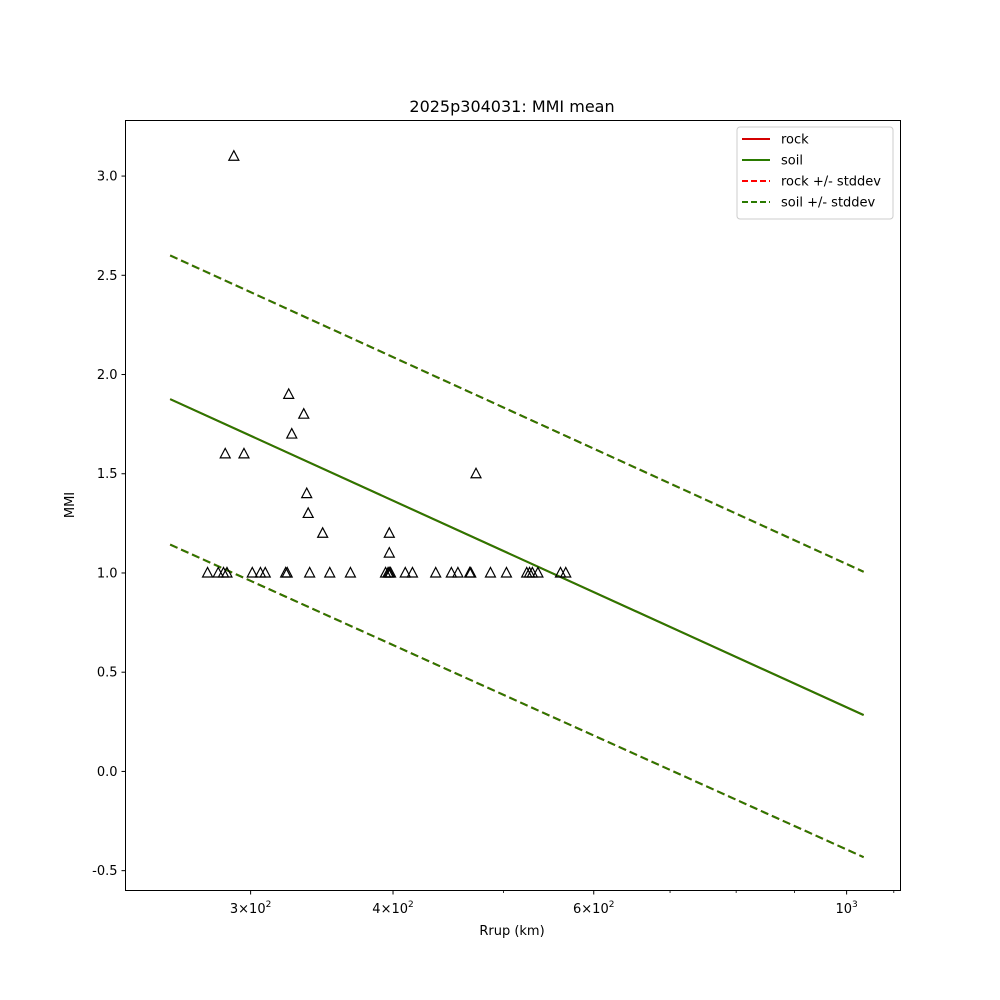  What do you see at coordinates (107, 474) in the screenshot?
I see `y-tick-label: 1.5` at bounding box center [107, 474].